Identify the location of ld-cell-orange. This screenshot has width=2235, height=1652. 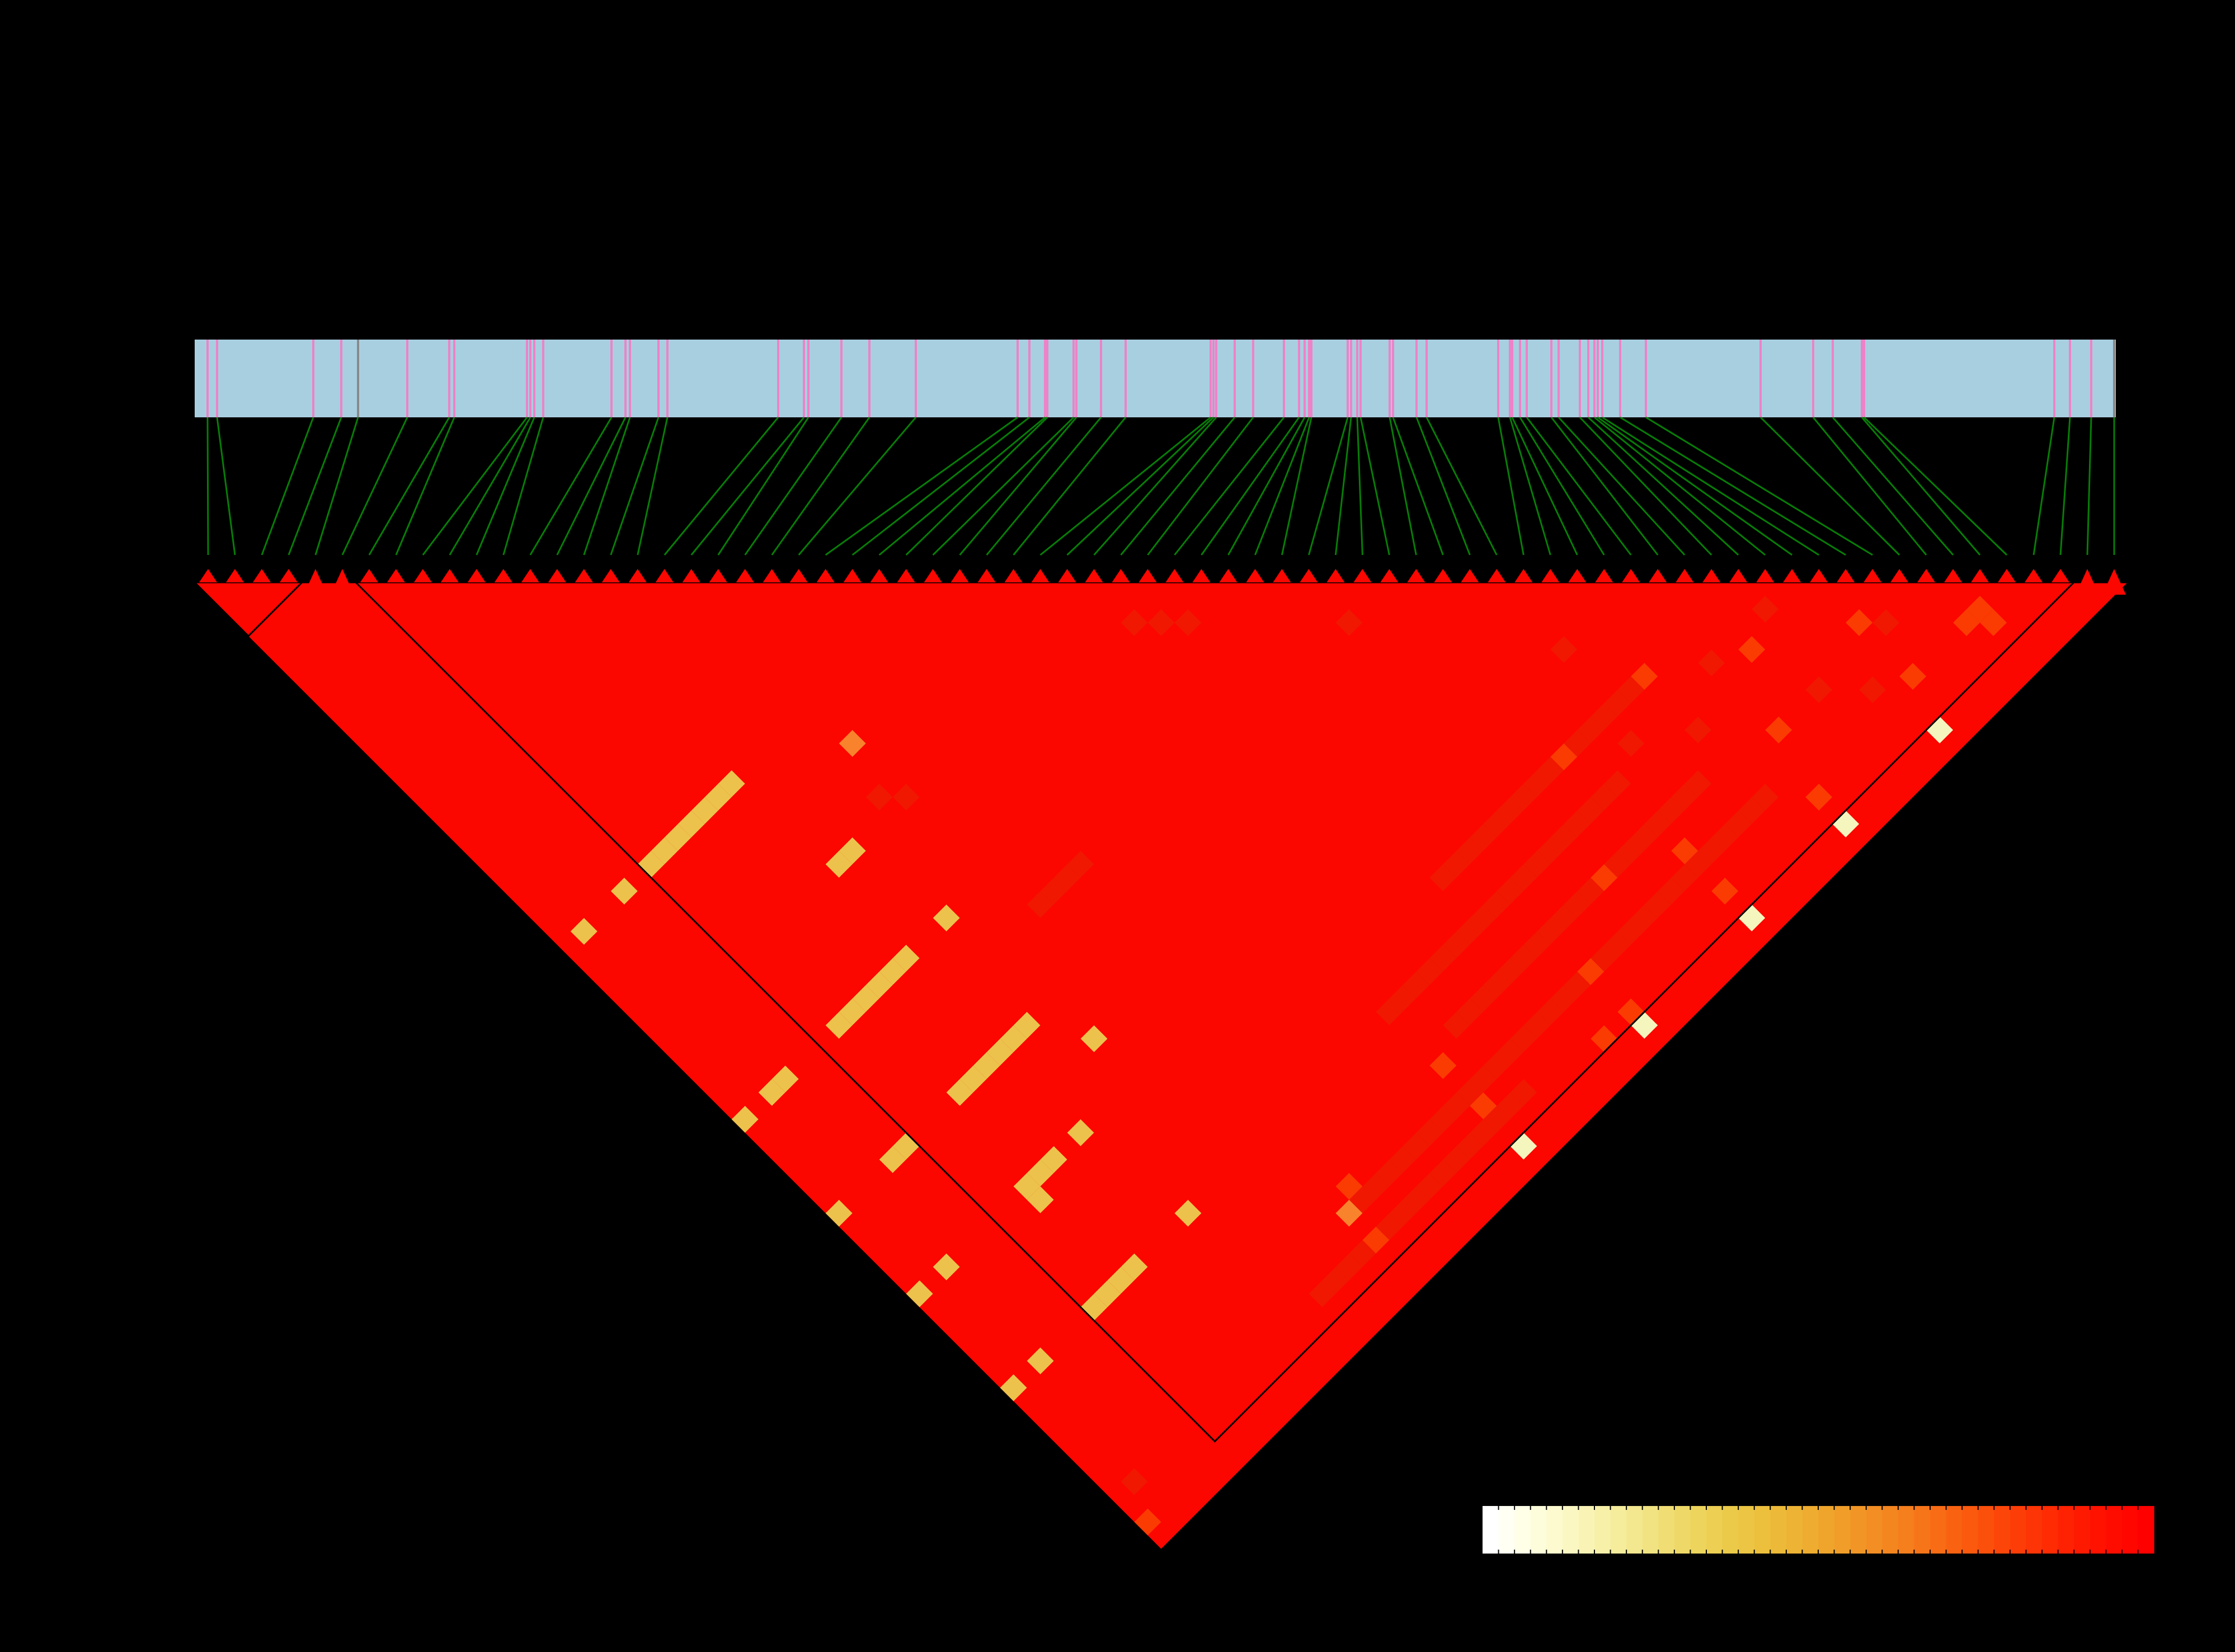
(852, 743).